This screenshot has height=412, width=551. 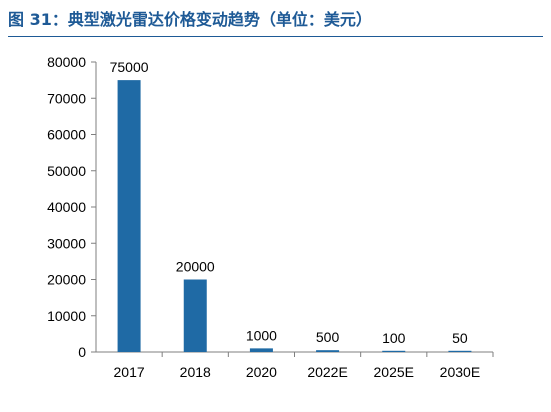 What do you see at coordinates (328, 337) in the screenshot?
I see `data-label-2022E: 500` at bounding box center [328, 337].